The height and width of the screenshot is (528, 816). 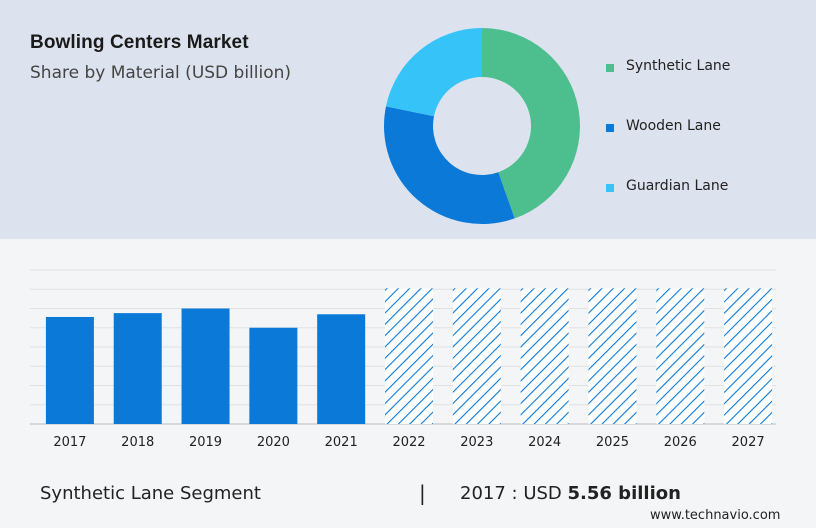 What do you see at coordinates (273, 442) in the screenshot?
I see `x-tick-label-2020: 2020` at bounding box center [273, 442].